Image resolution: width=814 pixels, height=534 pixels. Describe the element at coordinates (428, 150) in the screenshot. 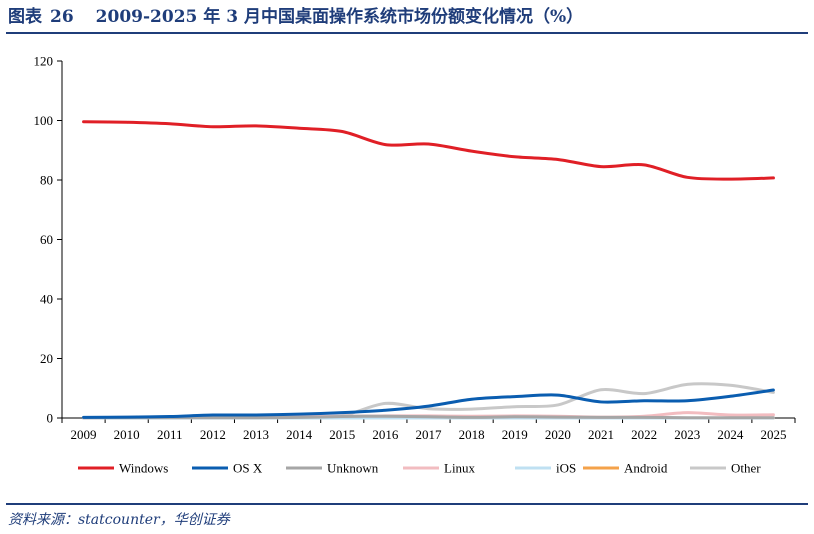

I see `series-line-windows` at that location.